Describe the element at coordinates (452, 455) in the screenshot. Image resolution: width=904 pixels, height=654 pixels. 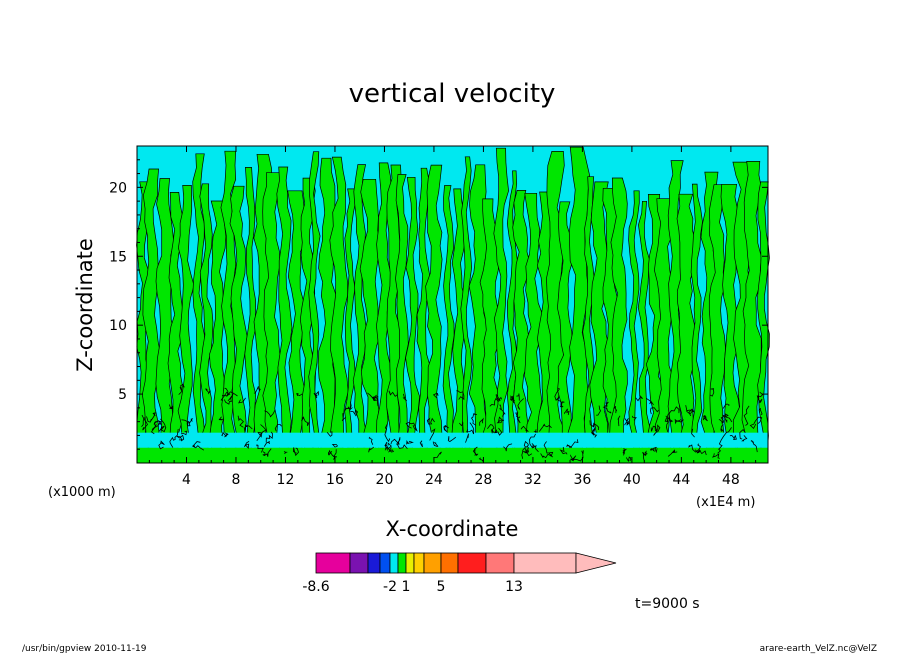
I see `surface-layer` at that location.